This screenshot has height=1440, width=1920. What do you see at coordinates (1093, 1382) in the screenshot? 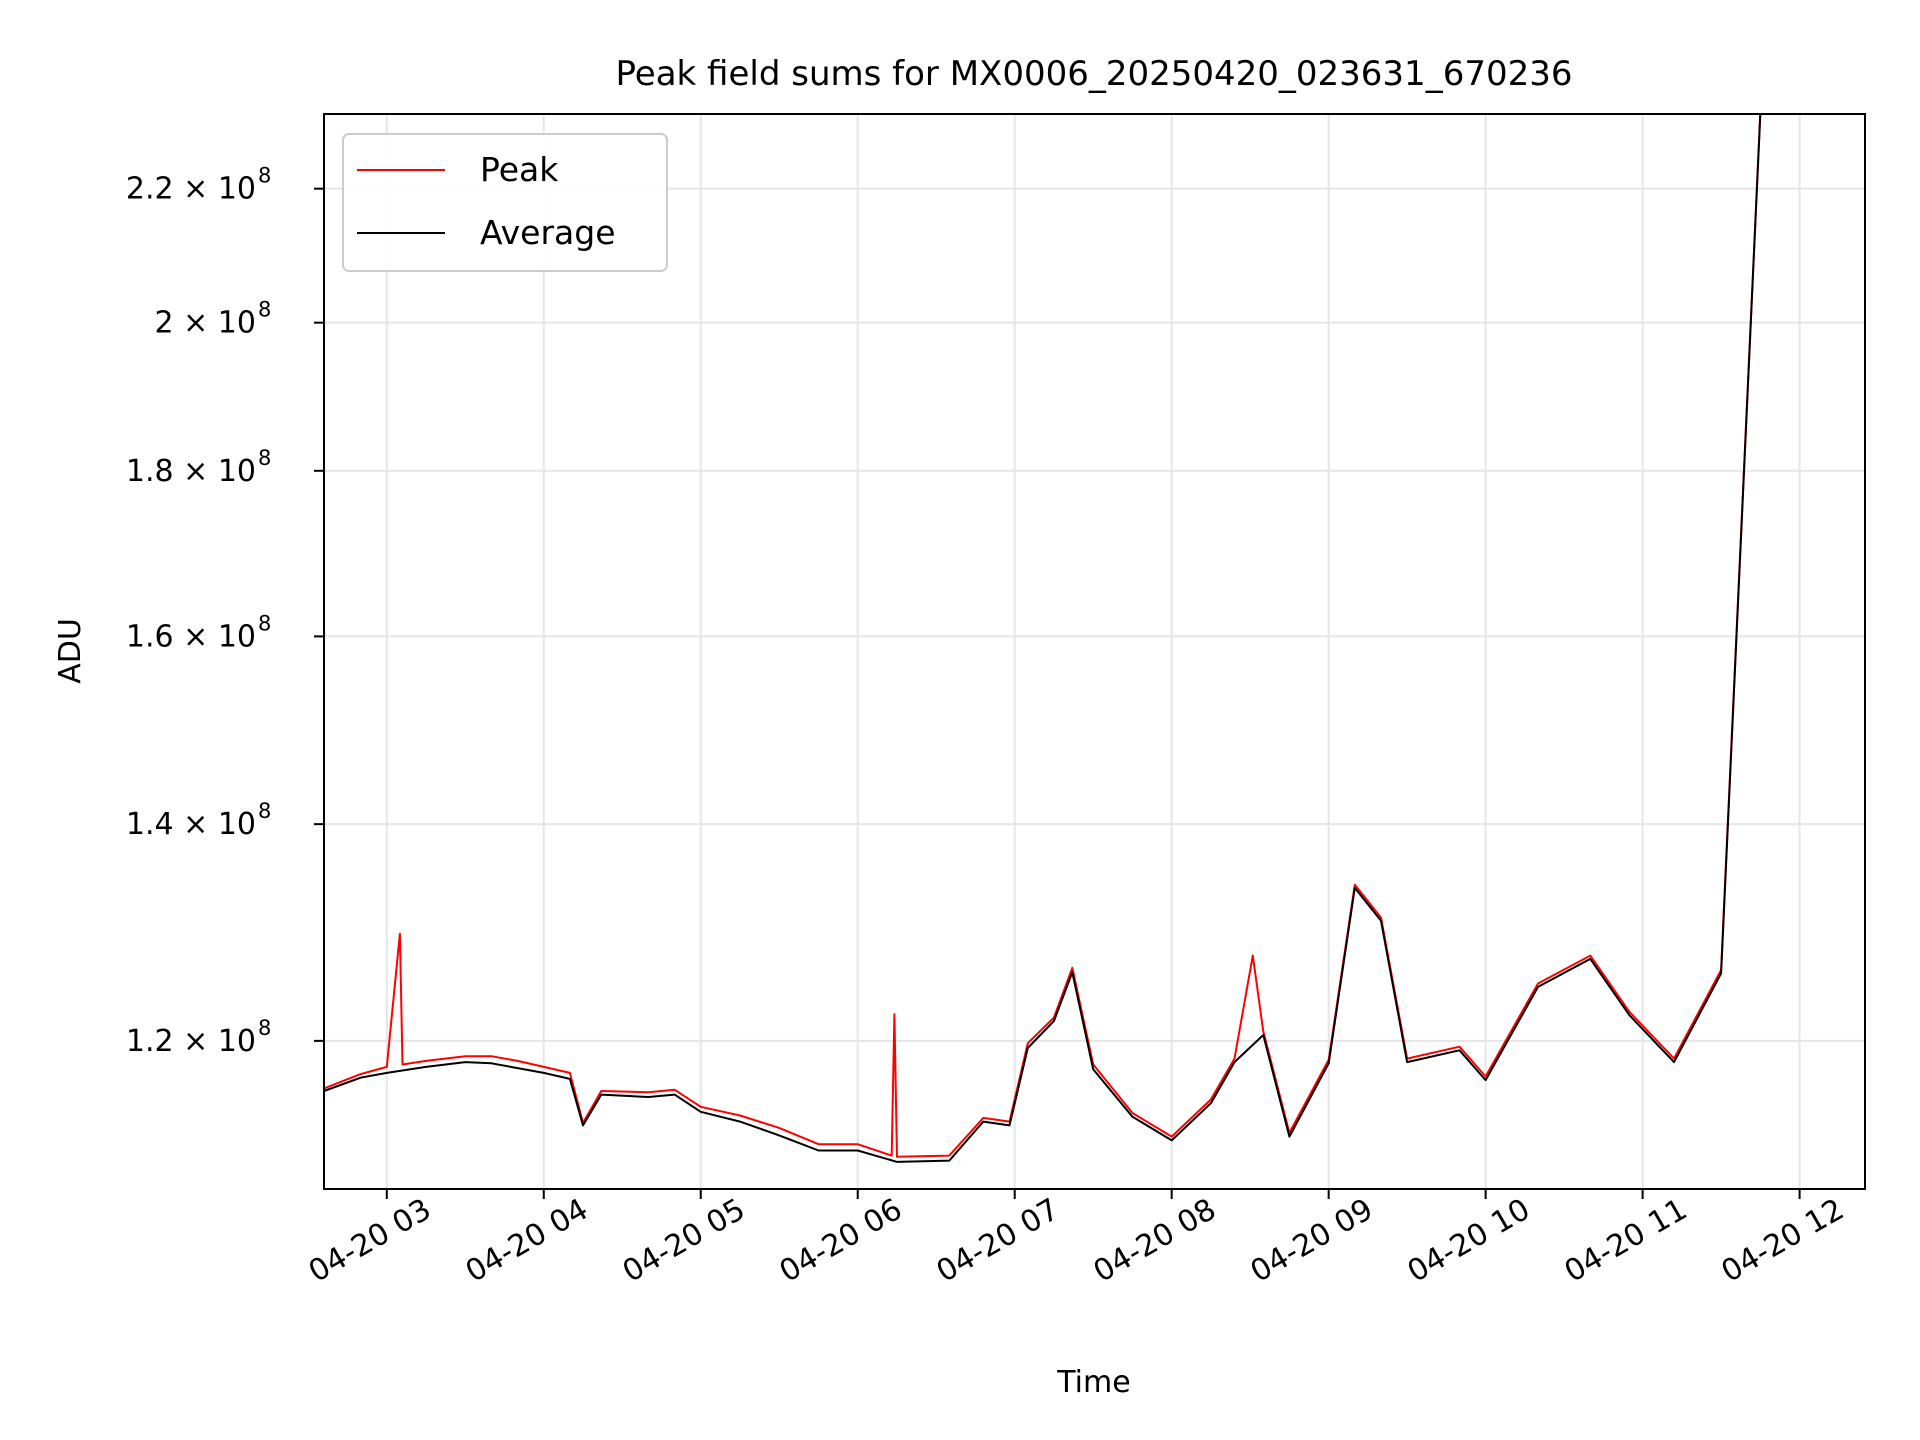
I see `x-axis-label: Time` at bounding box center [1093, 1382].